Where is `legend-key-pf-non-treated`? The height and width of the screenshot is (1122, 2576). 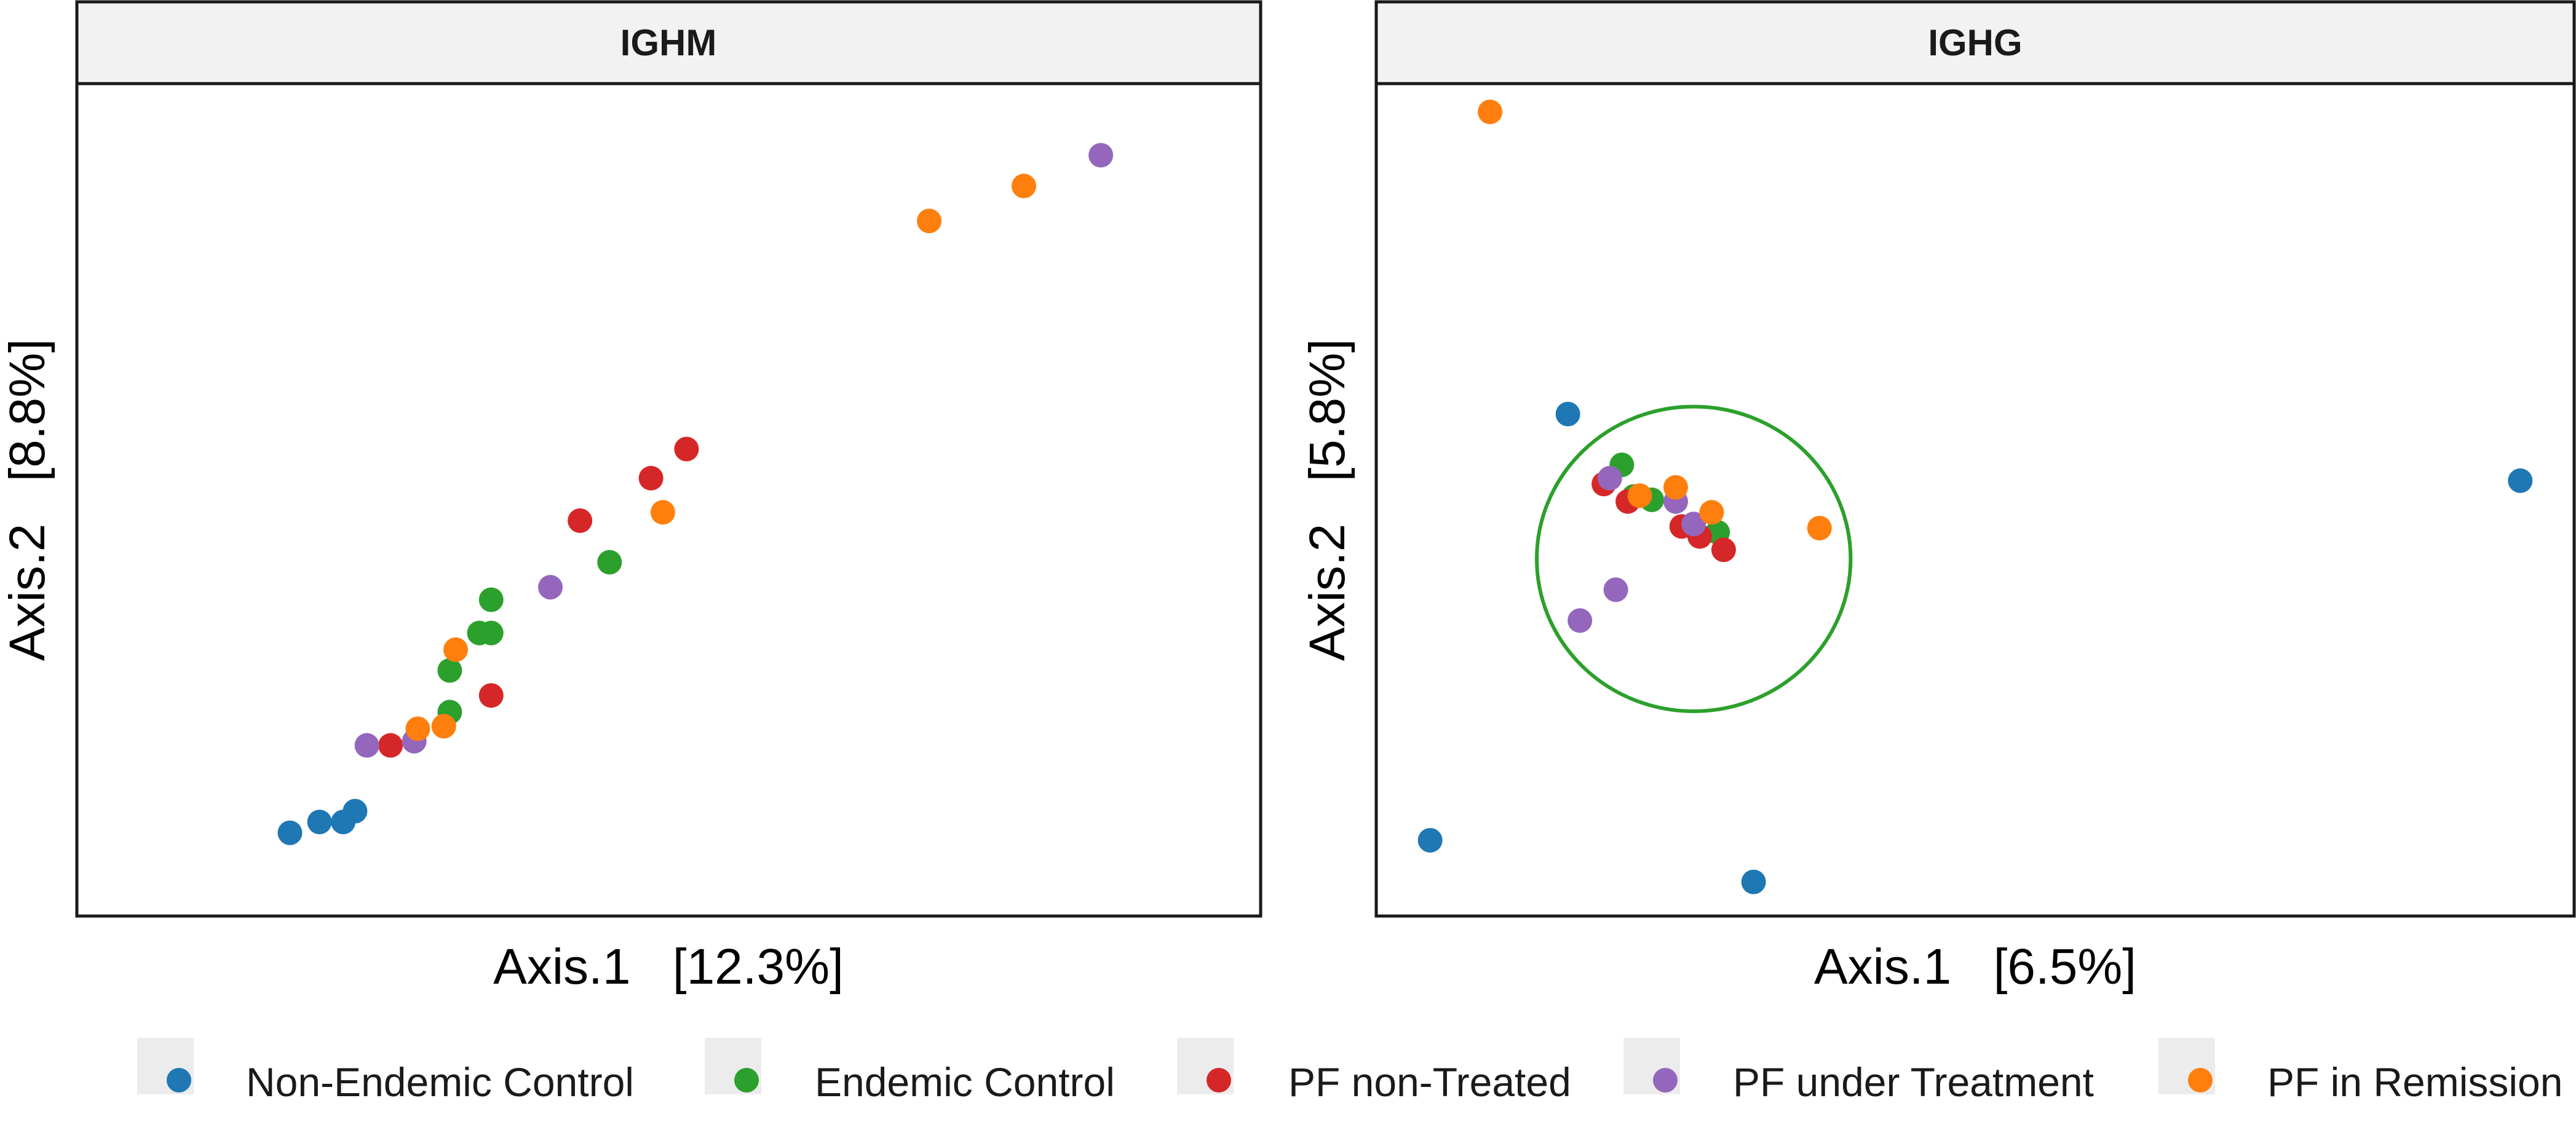 legend-key-pf-non-treated is located at coordinates (1219, 1080).